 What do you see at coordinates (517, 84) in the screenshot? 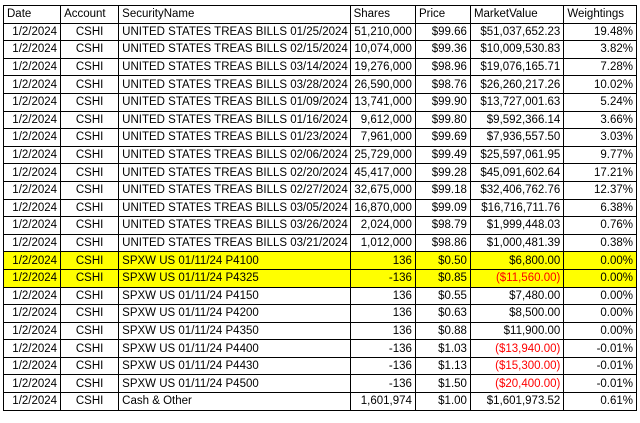
I see `cell-market-value: $26,260,217.26` at bounding box center [517, 84].